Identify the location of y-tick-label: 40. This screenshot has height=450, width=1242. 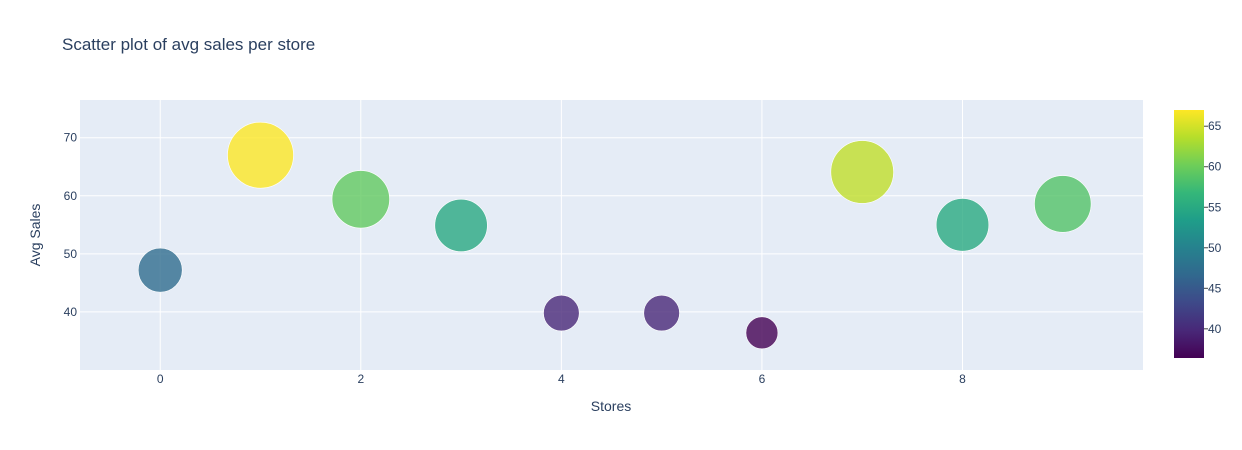
(71, 312).